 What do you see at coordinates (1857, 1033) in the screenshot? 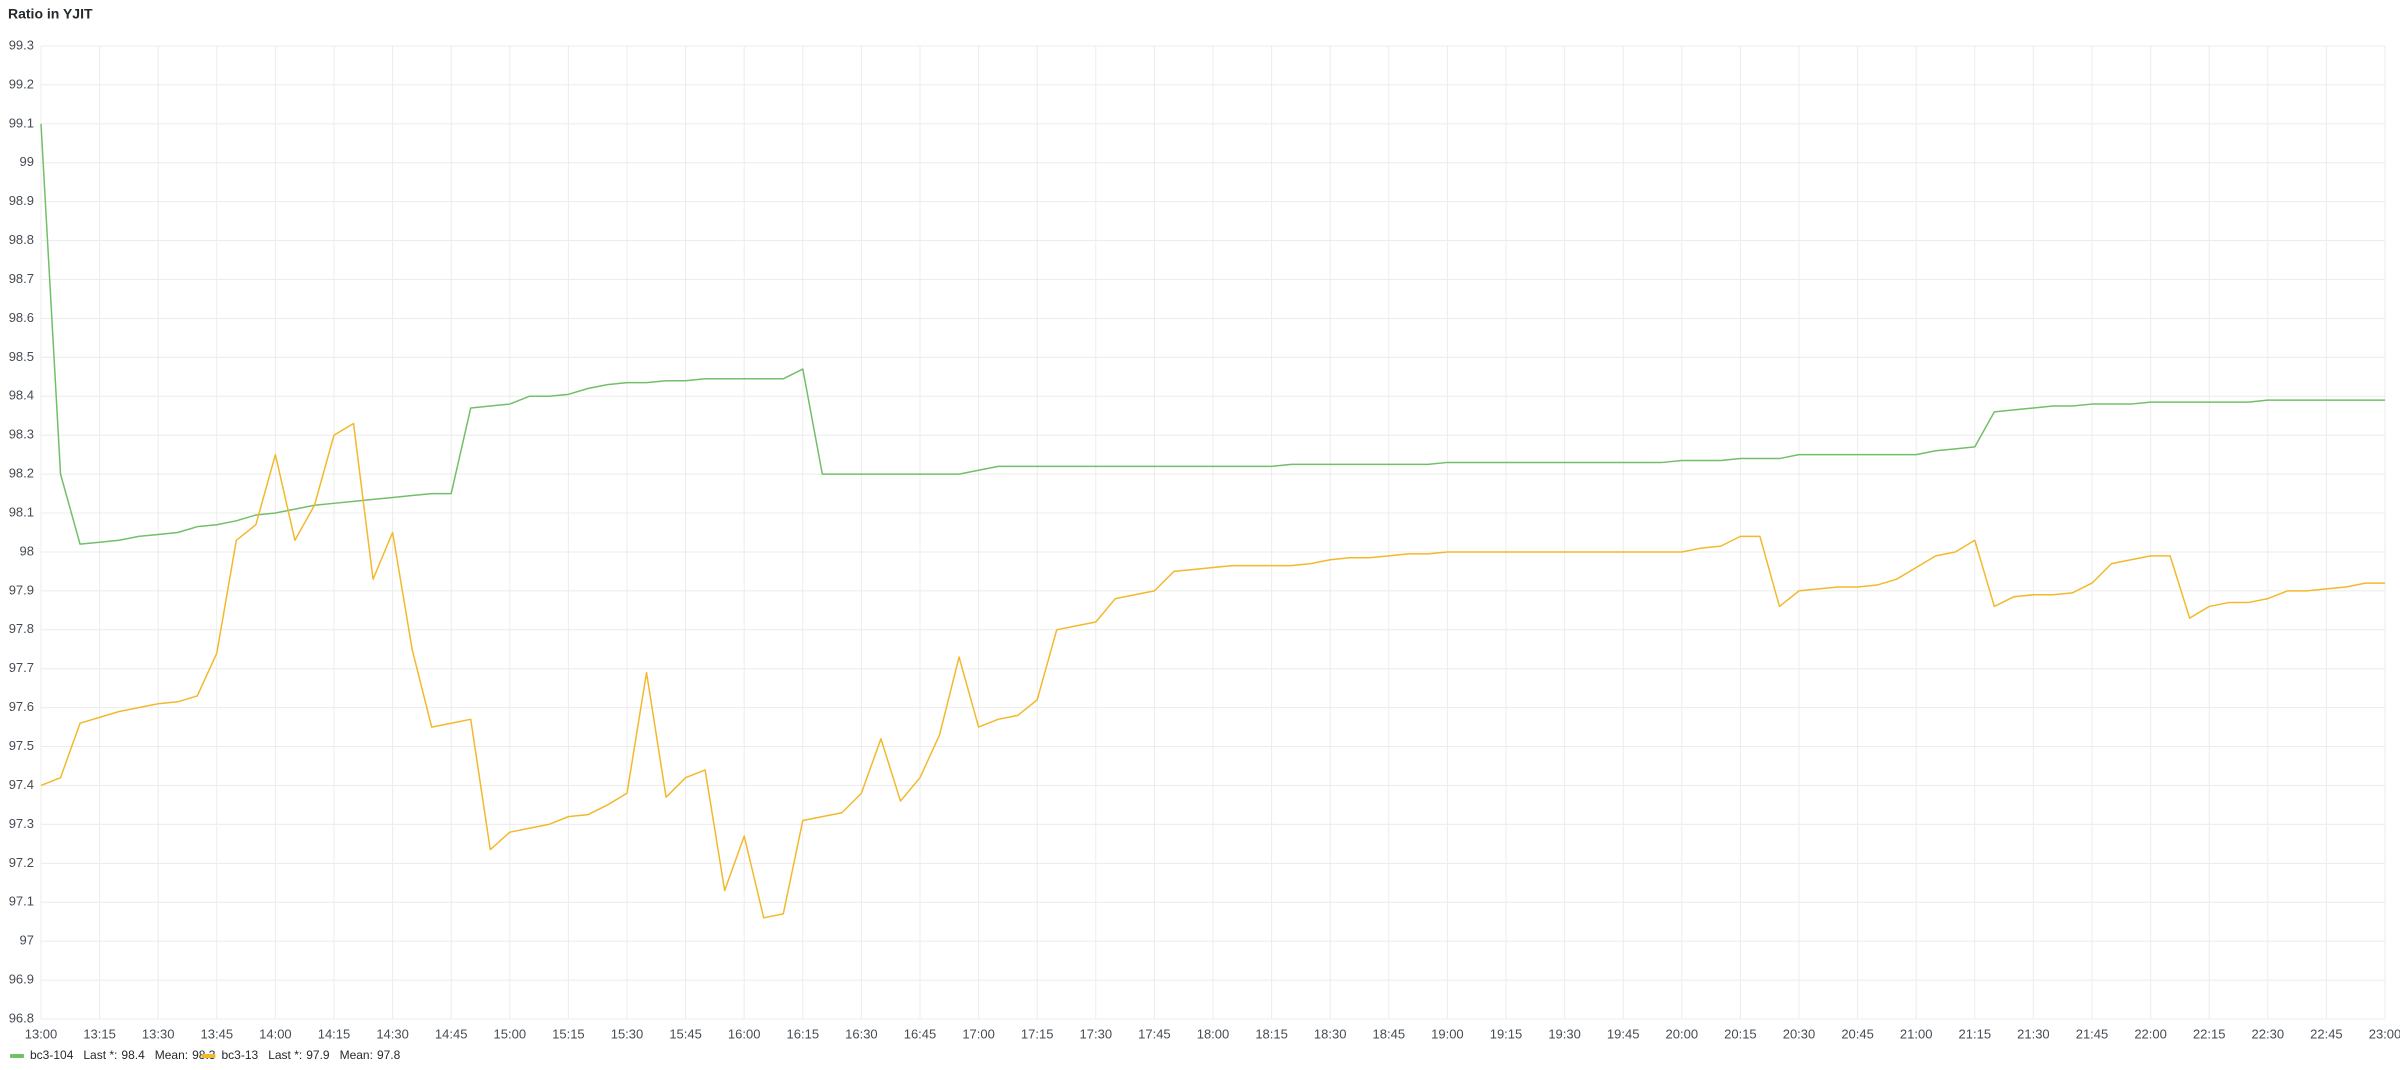
I see `x-tick-label: 20:45` at bounding box center [1857, 1033].